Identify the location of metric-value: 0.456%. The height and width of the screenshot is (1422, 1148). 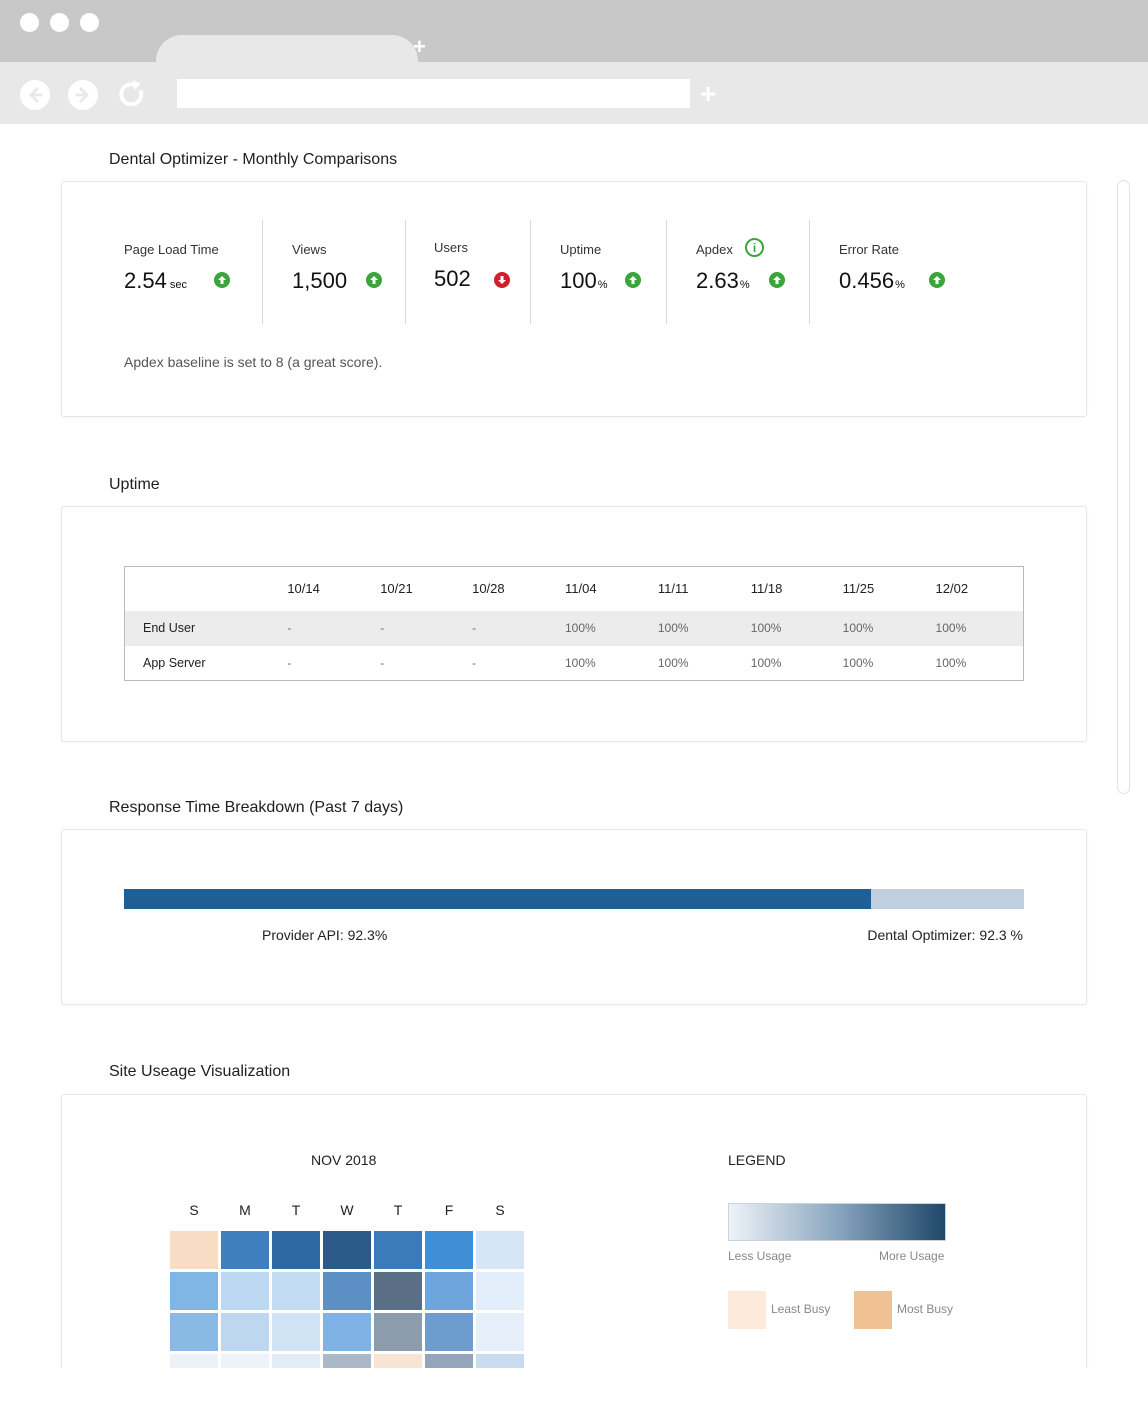
(872, 280).